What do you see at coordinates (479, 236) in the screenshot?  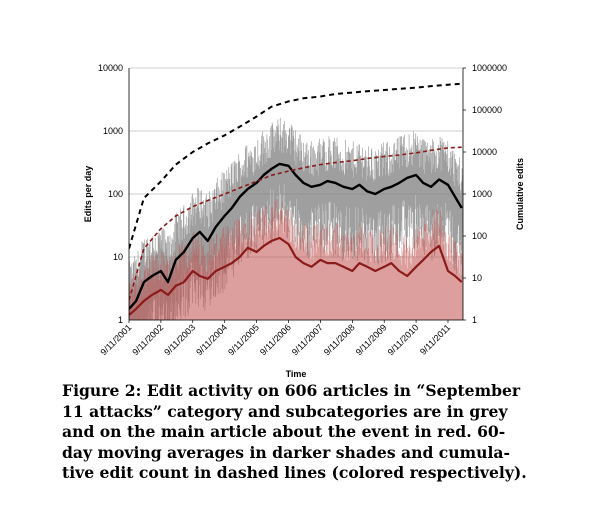 I see `y-right-tick-label: 100` at bounding box center [479, 236].